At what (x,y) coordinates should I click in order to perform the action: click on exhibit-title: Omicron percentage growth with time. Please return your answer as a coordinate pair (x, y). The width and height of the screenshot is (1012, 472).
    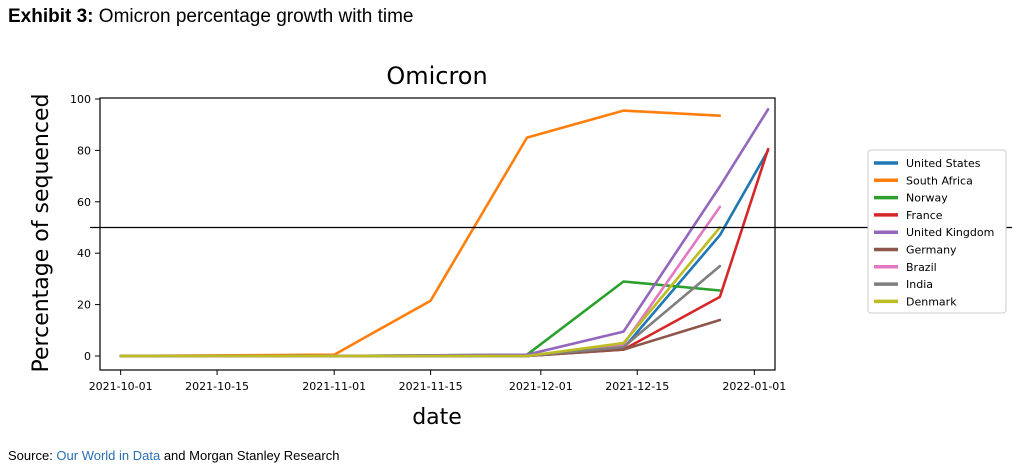
    Looking at the image, I should click on (256, 16).